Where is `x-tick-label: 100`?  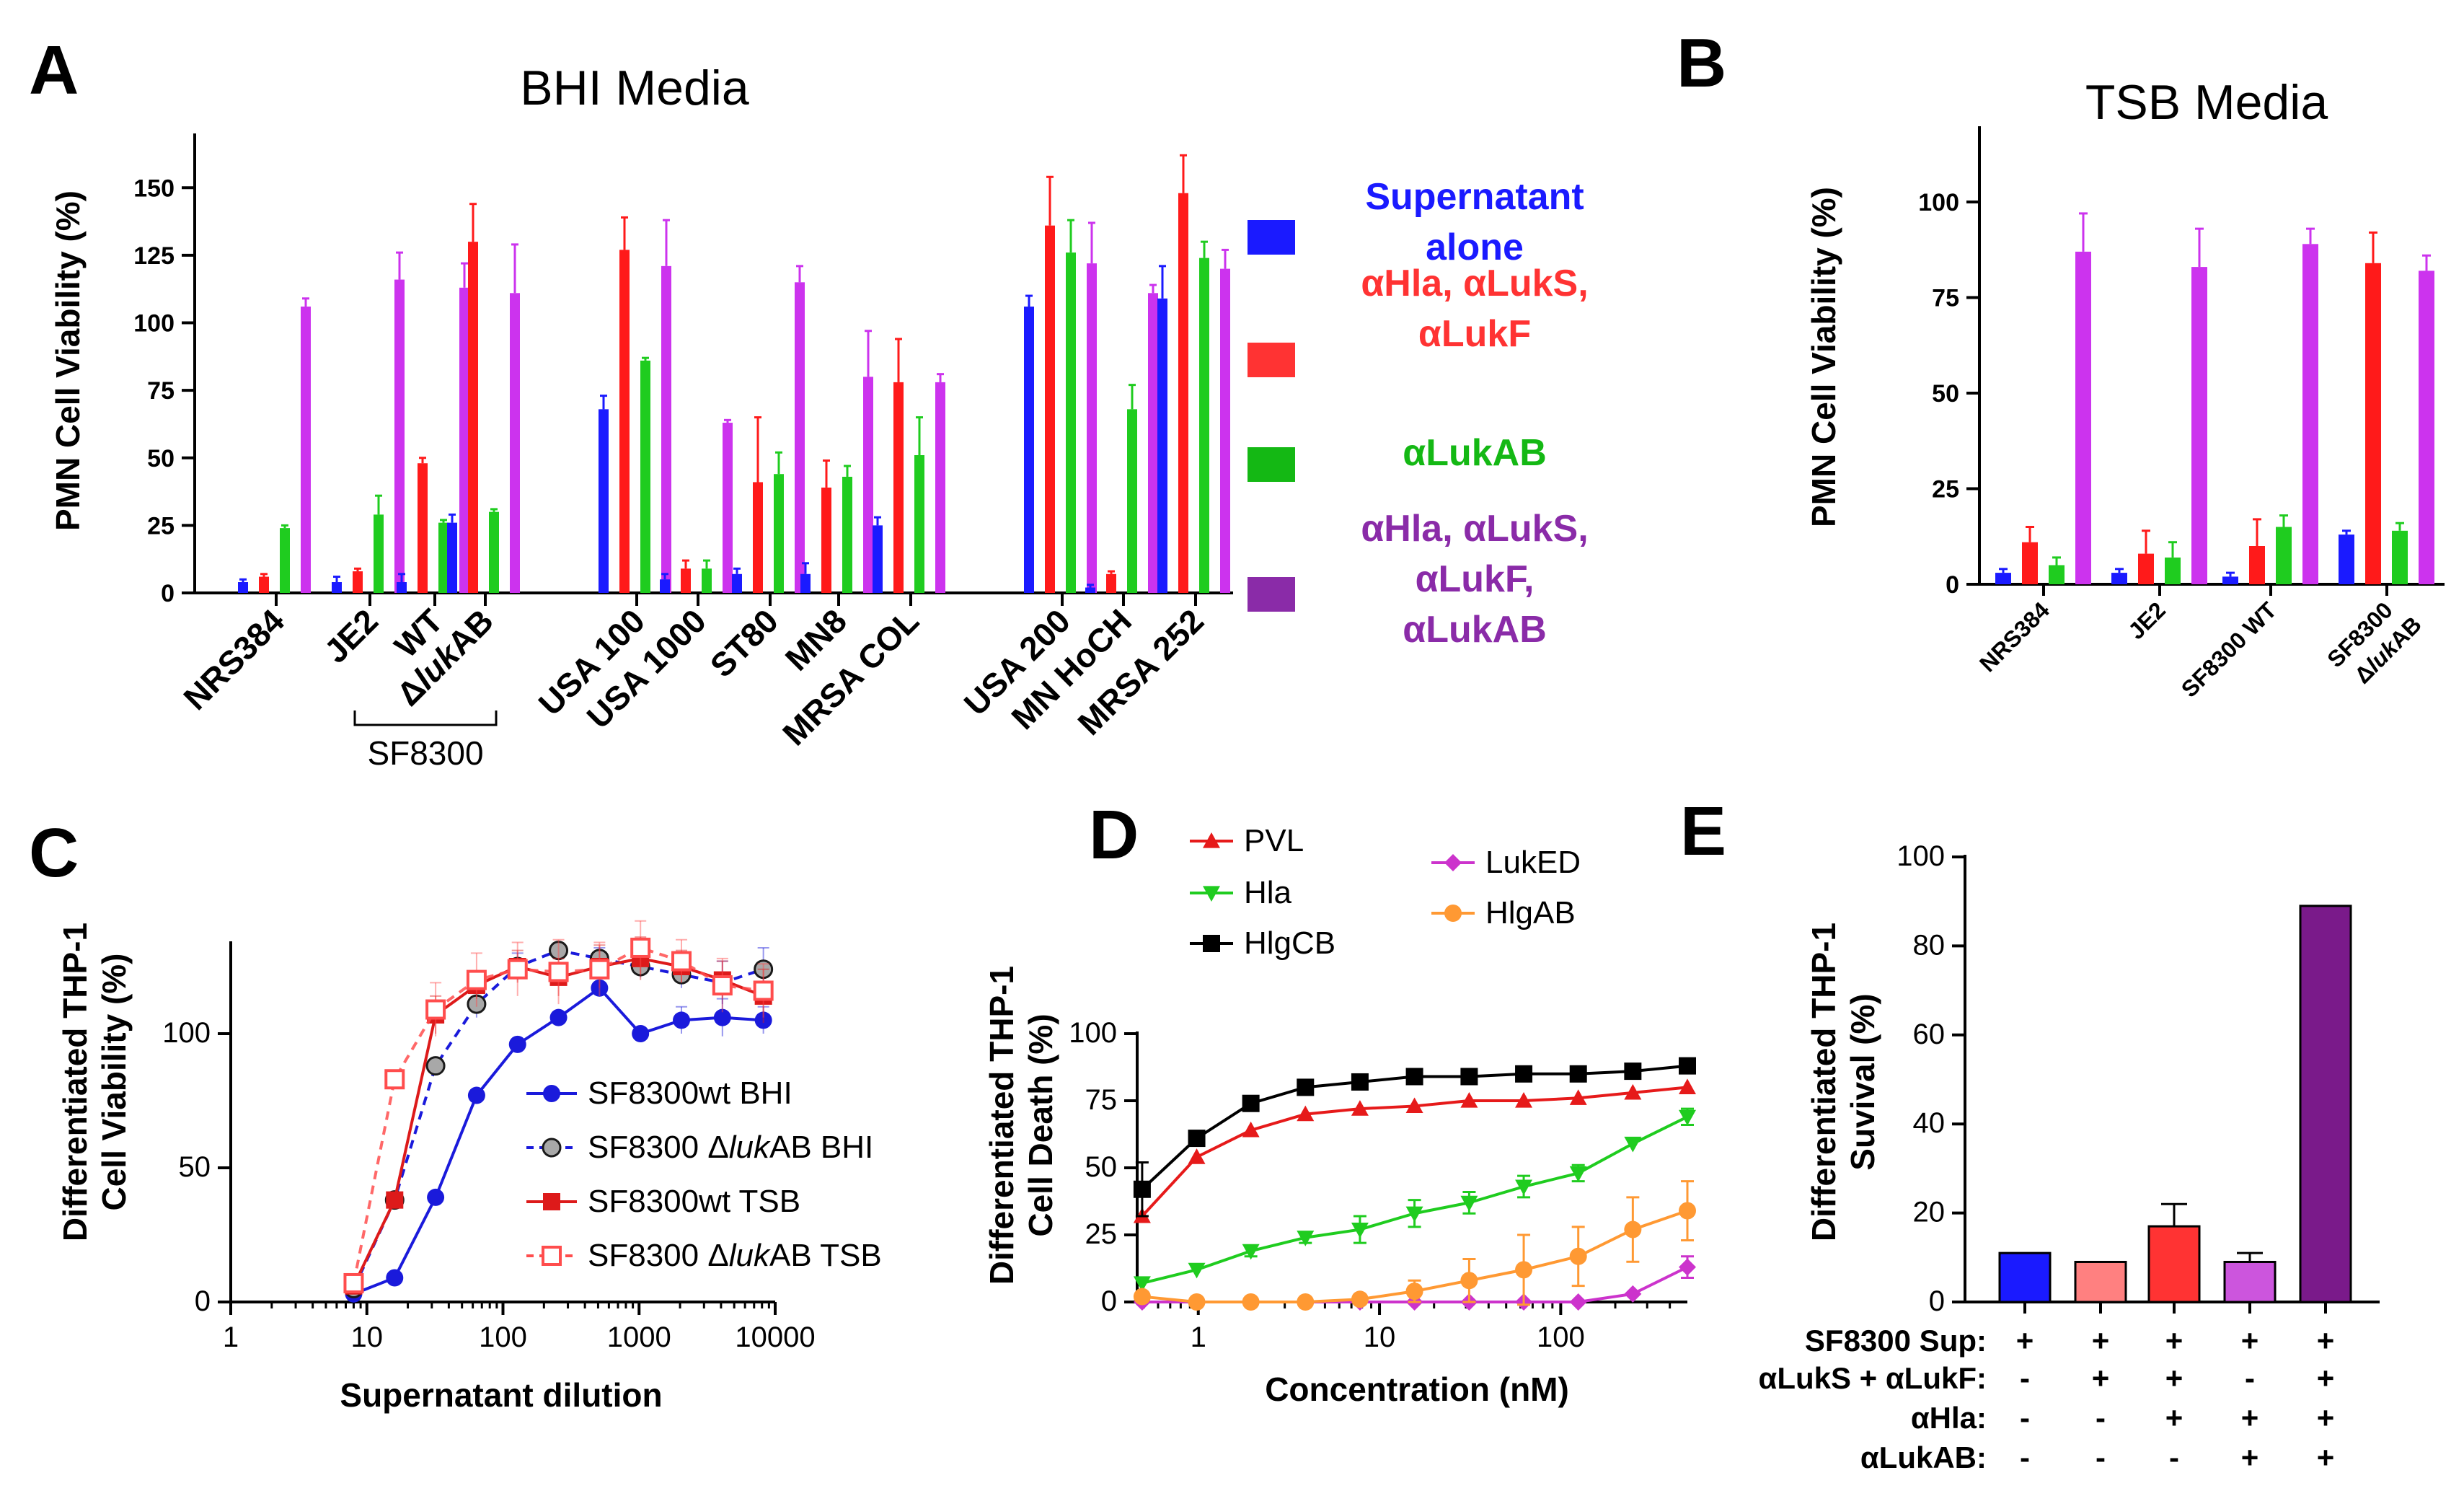
x-tick-label: 100 is located at coordinates (1561, 1337).